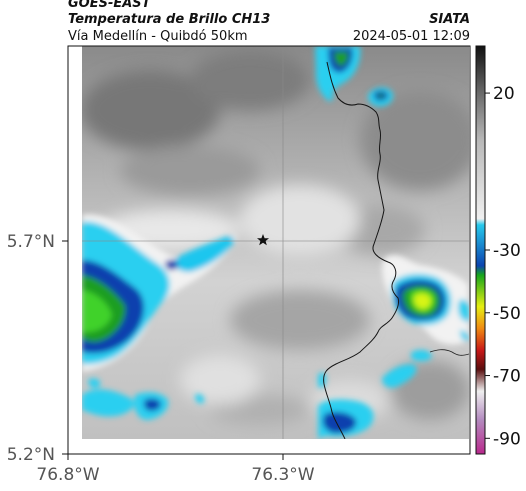 This screenshot has width=526, height=491. What do you see at coordinates (109, 5) in the screenshot?
I see `satellite-title: GOES-EAST` at bounding box center [109, 5].